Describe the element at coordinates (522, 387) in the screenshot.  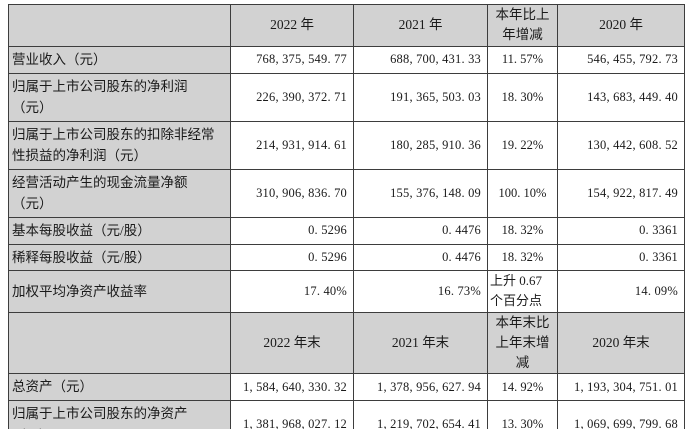
I see `change-value: 14. 92%` at that location.